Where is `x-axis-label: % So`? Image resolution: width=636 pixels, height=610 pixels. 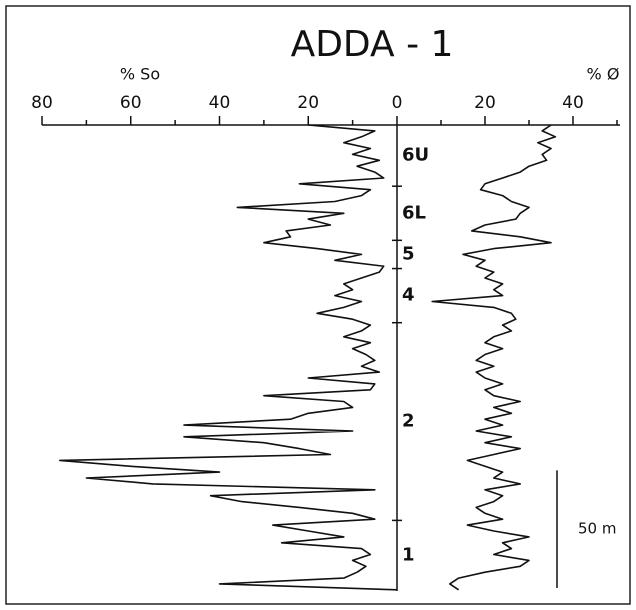
x-axis-label: % So is located at coordinates (140, 74).